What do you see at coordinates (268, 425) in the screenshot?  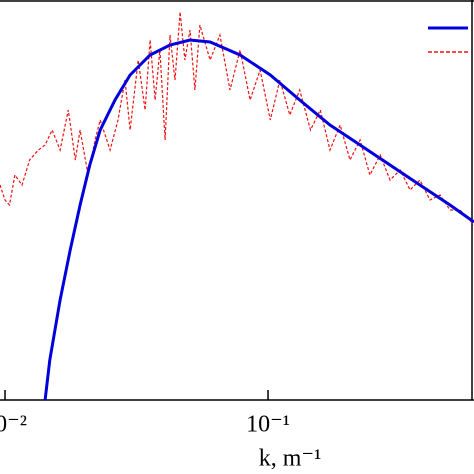 I see `x-tick-label: 10⁻¹` at bounding box center [268, 425].